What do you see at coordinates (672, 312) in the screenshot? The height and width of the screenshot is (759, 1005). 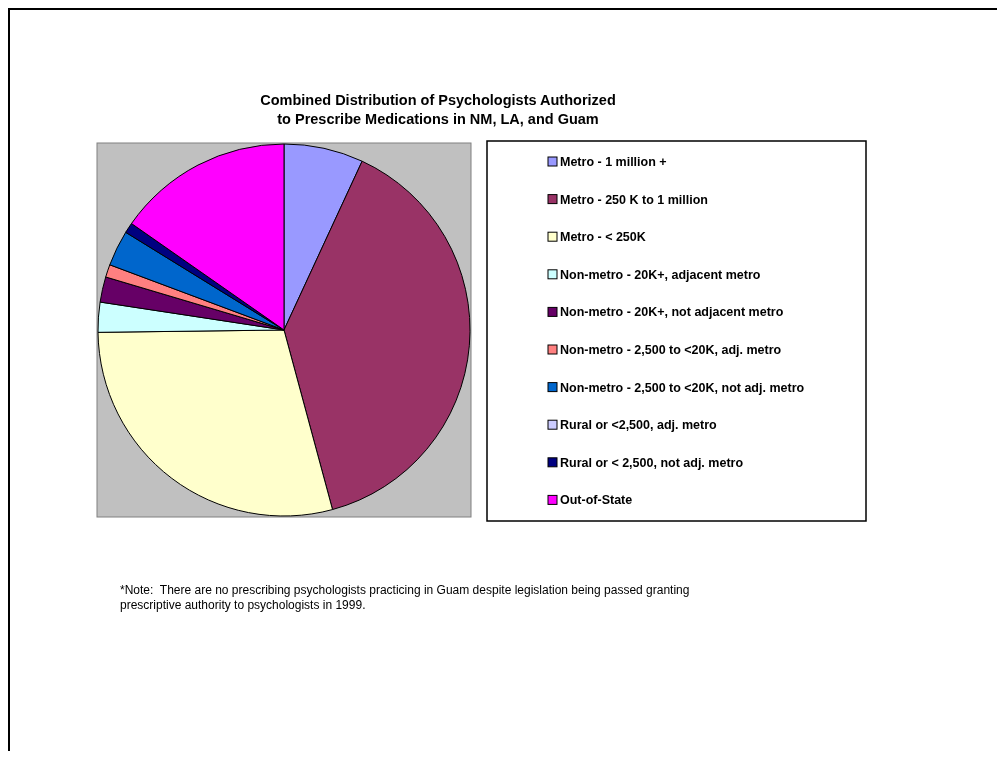 I see `legend-label: Non-metro - 20K+, not adjacent metro` at bounding box center [672, 312].